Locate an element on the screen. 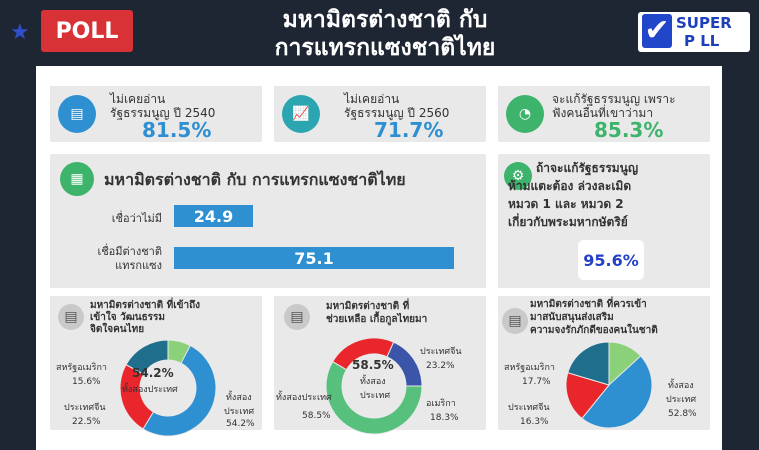 This screenshot has height=450, width=759. stat-label-3a: จะแก้รัฐธรรมนูญ เพราะ is located at coordinates (614, 99).